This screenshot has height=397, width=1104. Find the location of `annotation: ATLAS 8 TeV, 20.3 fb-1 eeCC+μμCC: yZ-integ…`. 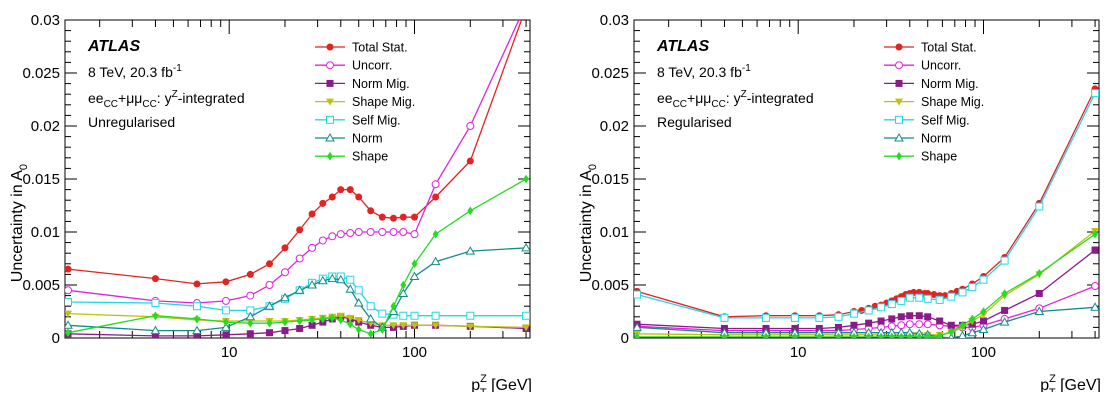

annotation: ATLAS 8 TeV, 20.3 fb-1 eeCC+μμCC: yZ-integ… is located at coordinates (735, 84).